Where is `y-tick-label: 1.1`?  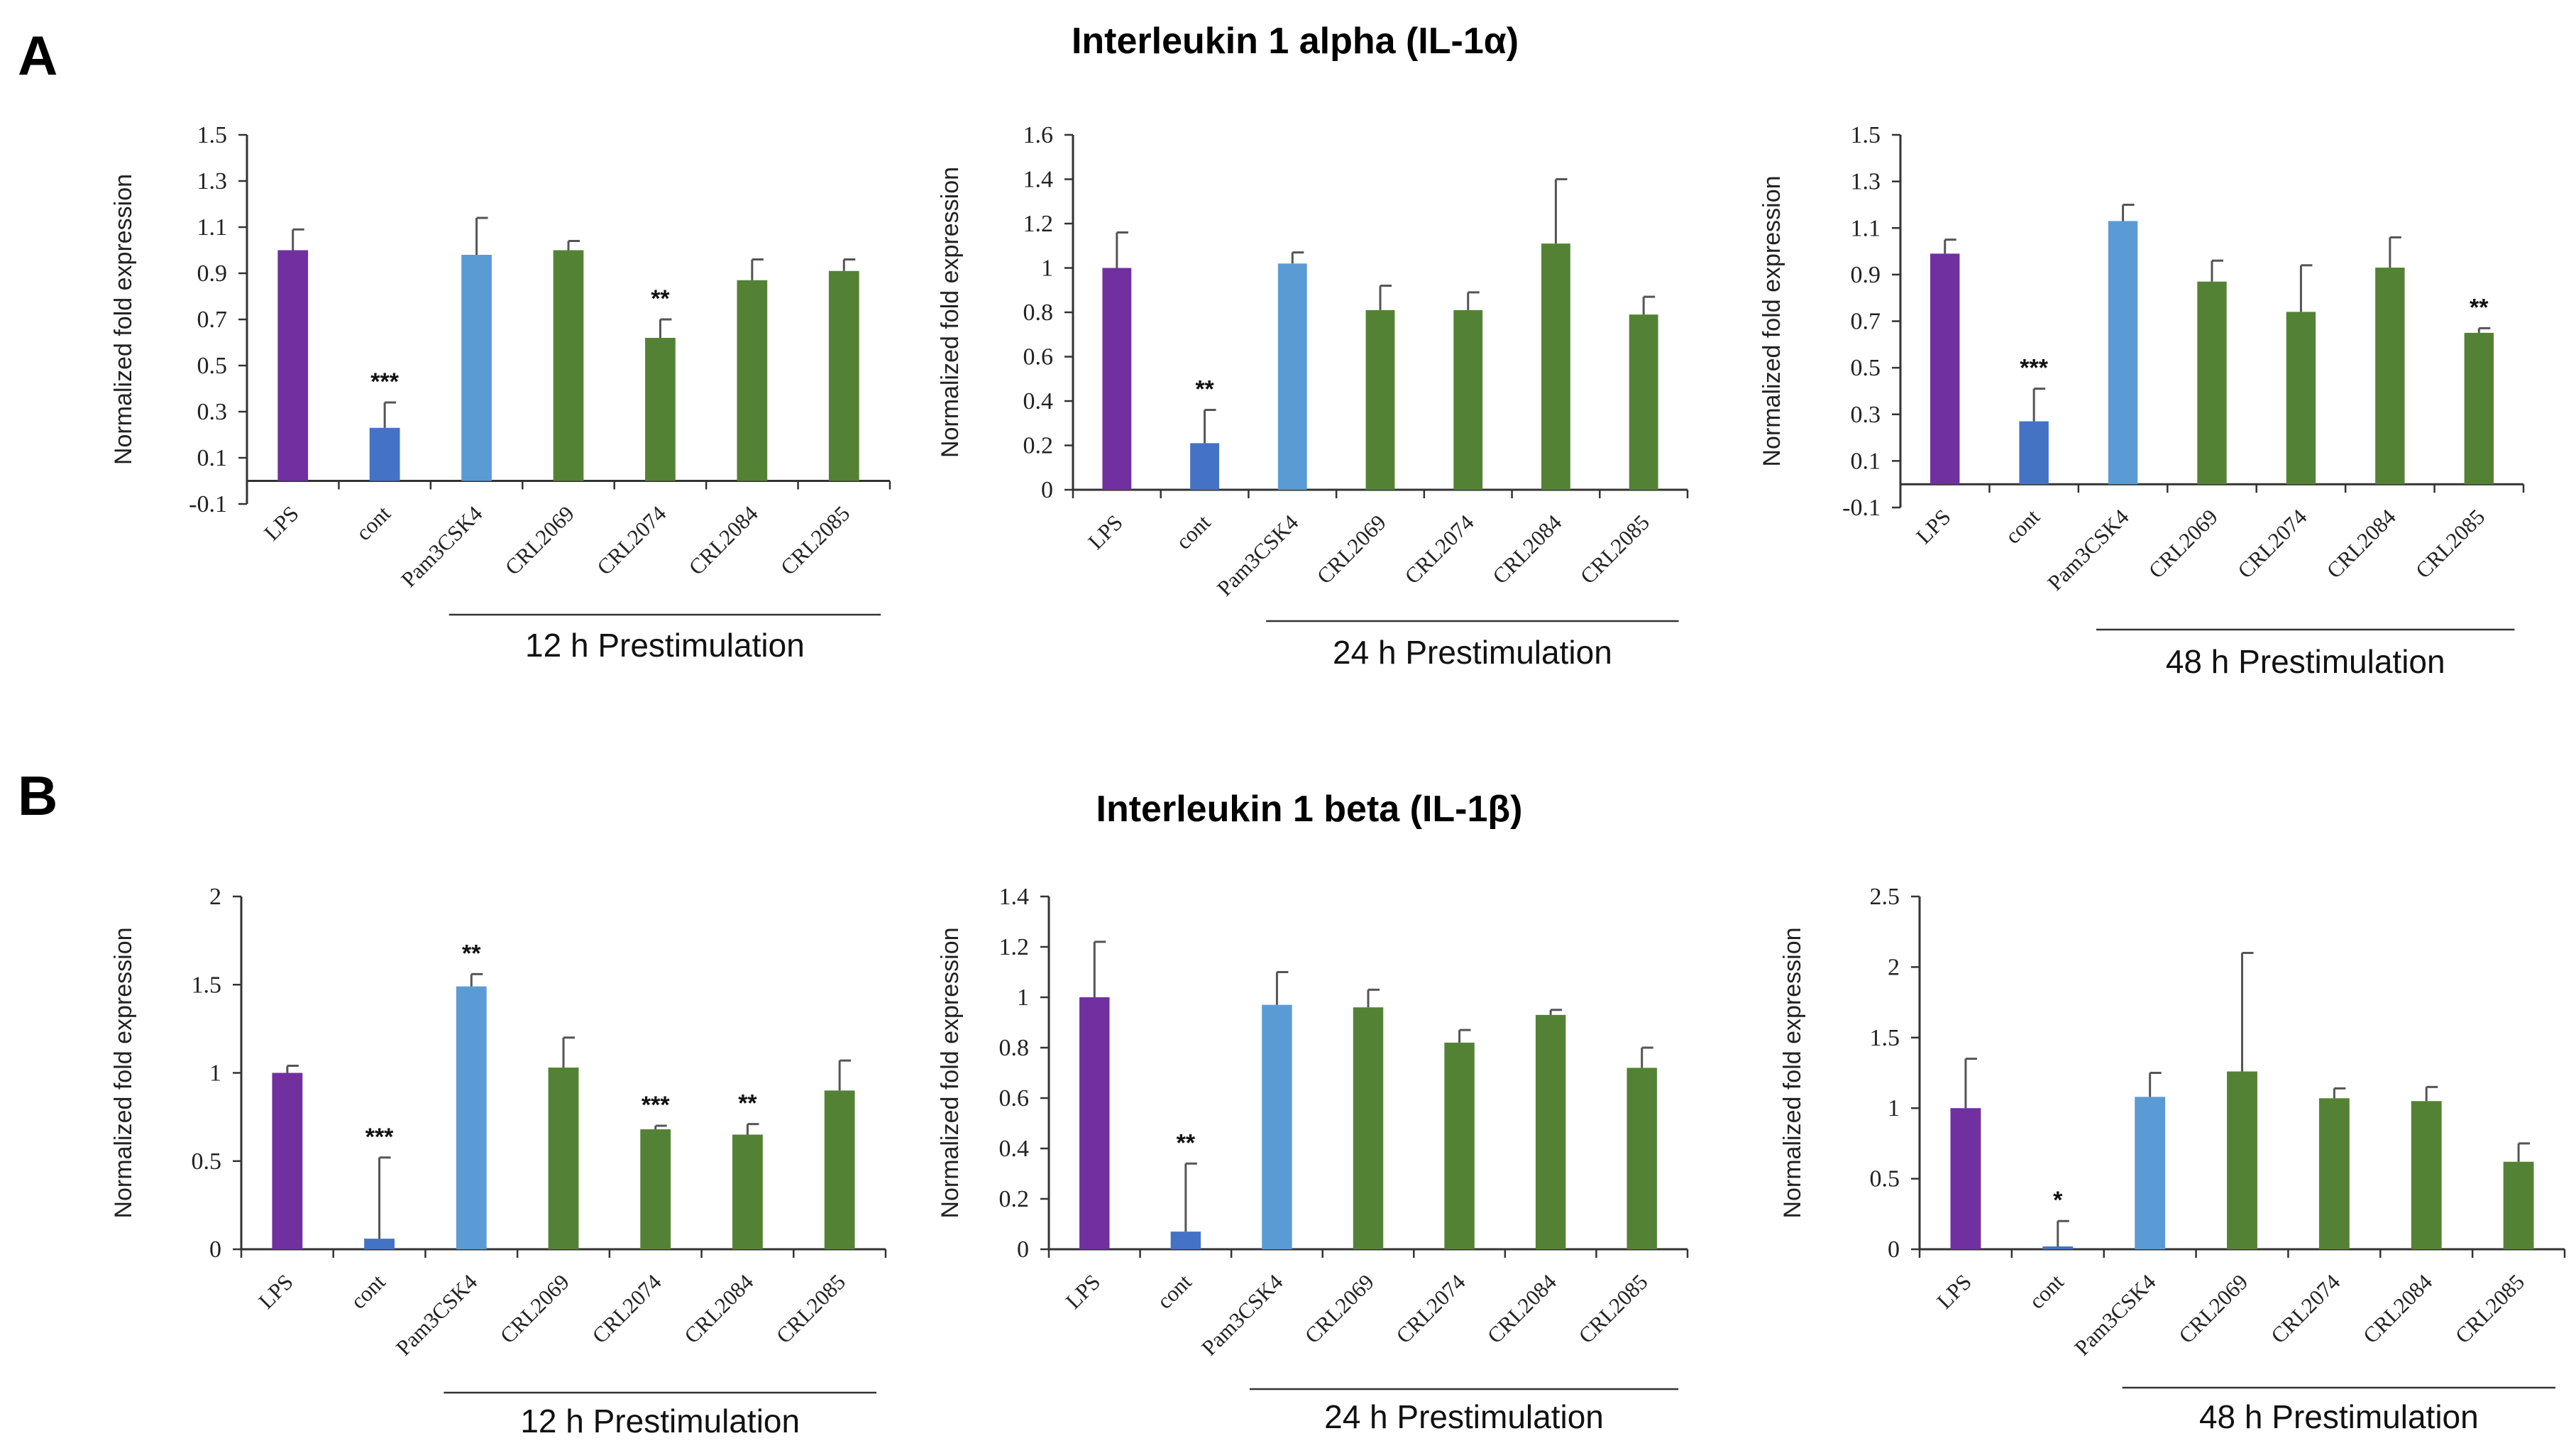 y-tick-label: 1.1 is located at coordinates (1866, 228).